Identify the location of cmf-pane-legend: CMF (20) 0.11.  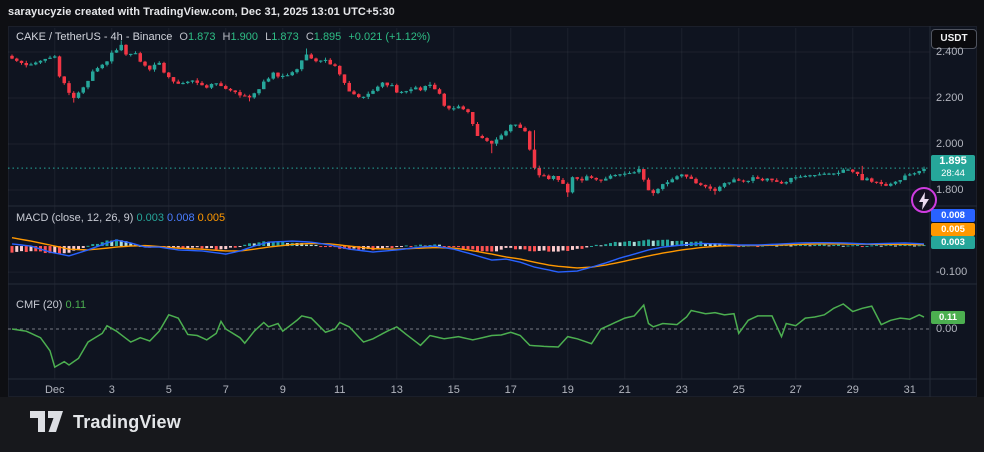
(51, 305).